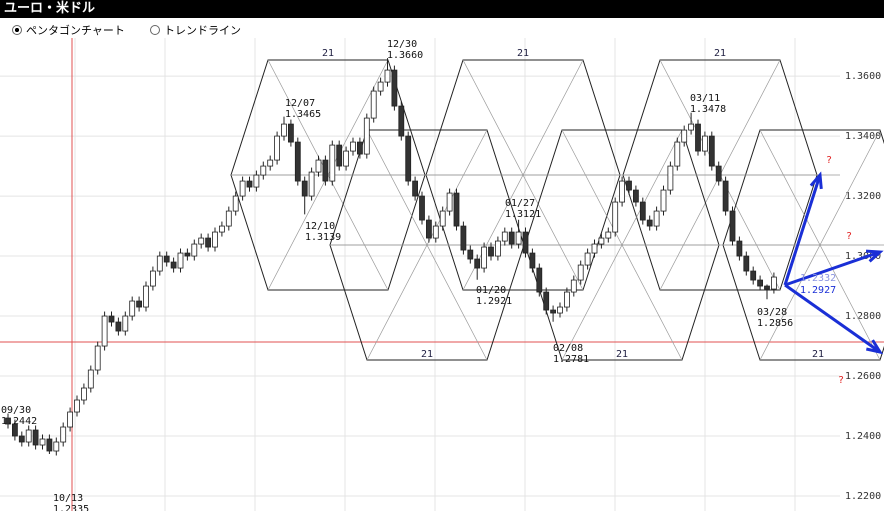 The image size is (884, 511). What do you see at coordinates (320, 226) in the screenshot?
I see `annotation-date: 12/10` at bounding box center [320, 226].